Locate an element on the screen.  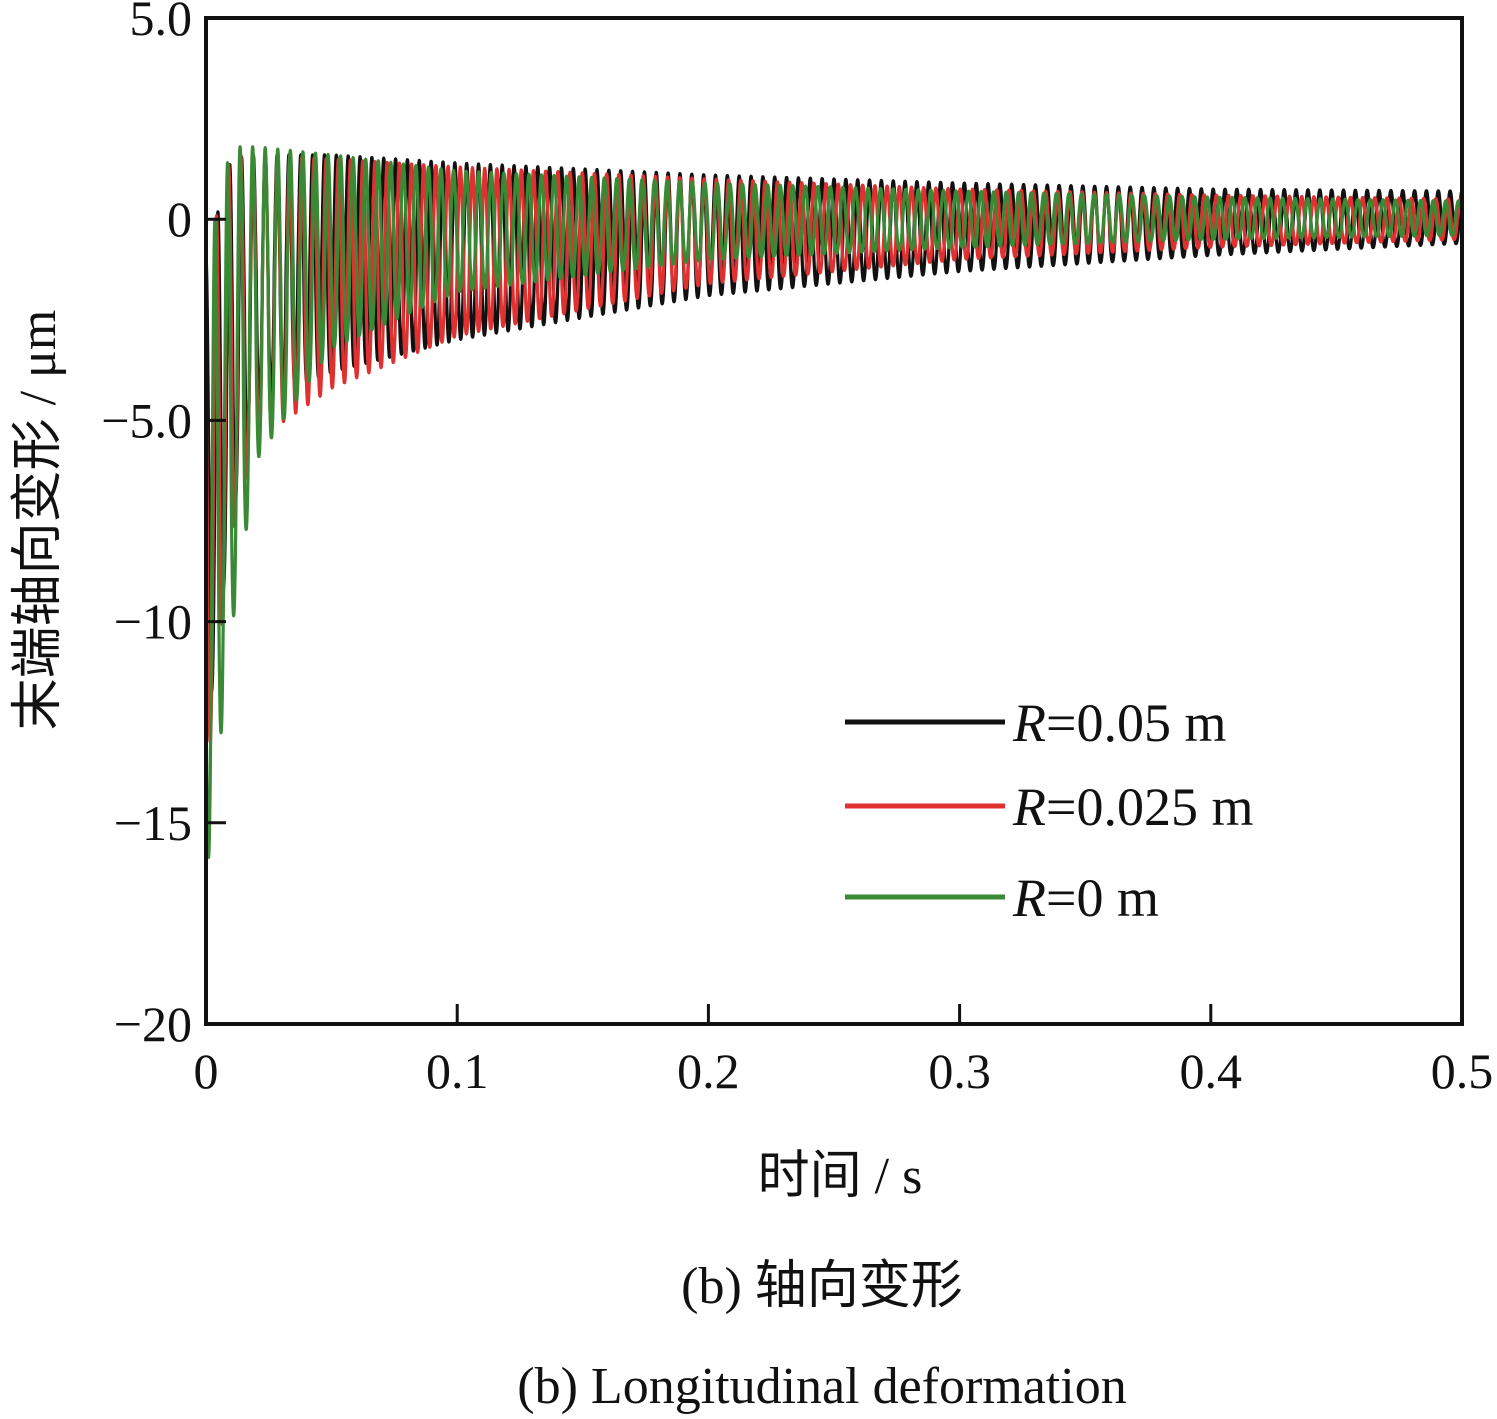
y-tick-label: −10 is located at coordinates (153, 622).